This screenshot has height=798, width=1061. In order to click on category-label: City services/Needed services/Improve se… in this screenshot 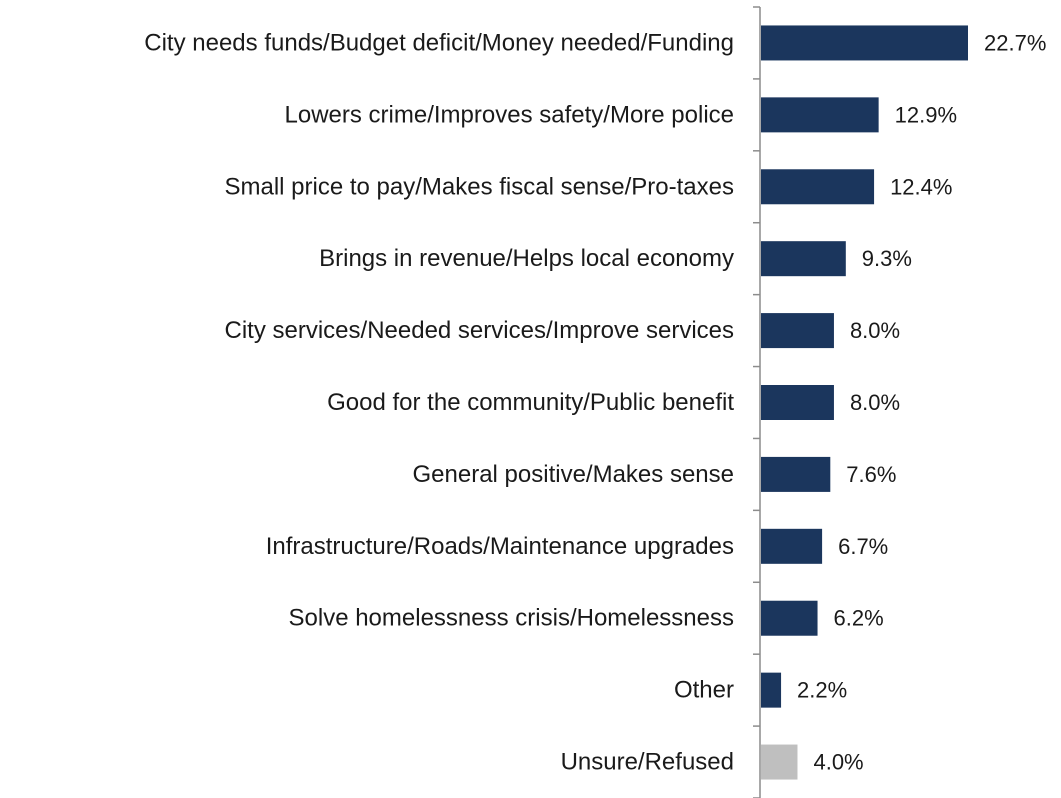, I will do `click(480, 330)`.